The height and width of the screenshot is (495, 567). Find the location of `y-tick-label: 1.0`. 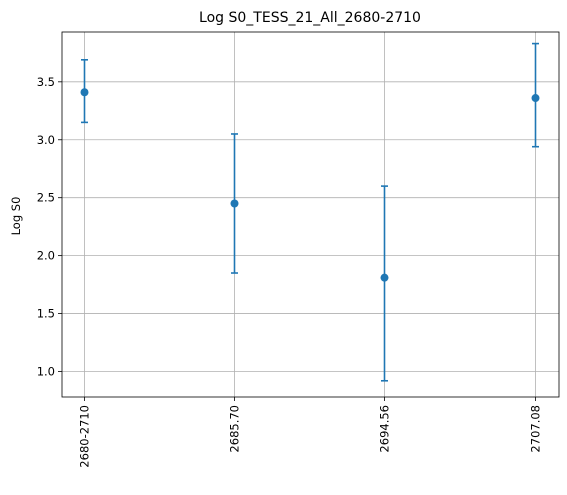

y-tick-label: 1.0 is located at coordinates (46, 372).